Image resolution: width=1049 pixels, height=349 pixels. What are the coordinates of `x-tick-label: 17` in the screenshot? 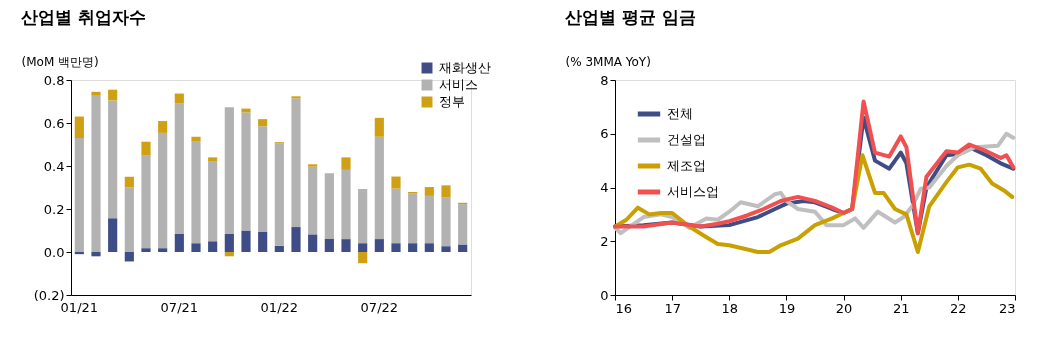 It's located at (672, 308).